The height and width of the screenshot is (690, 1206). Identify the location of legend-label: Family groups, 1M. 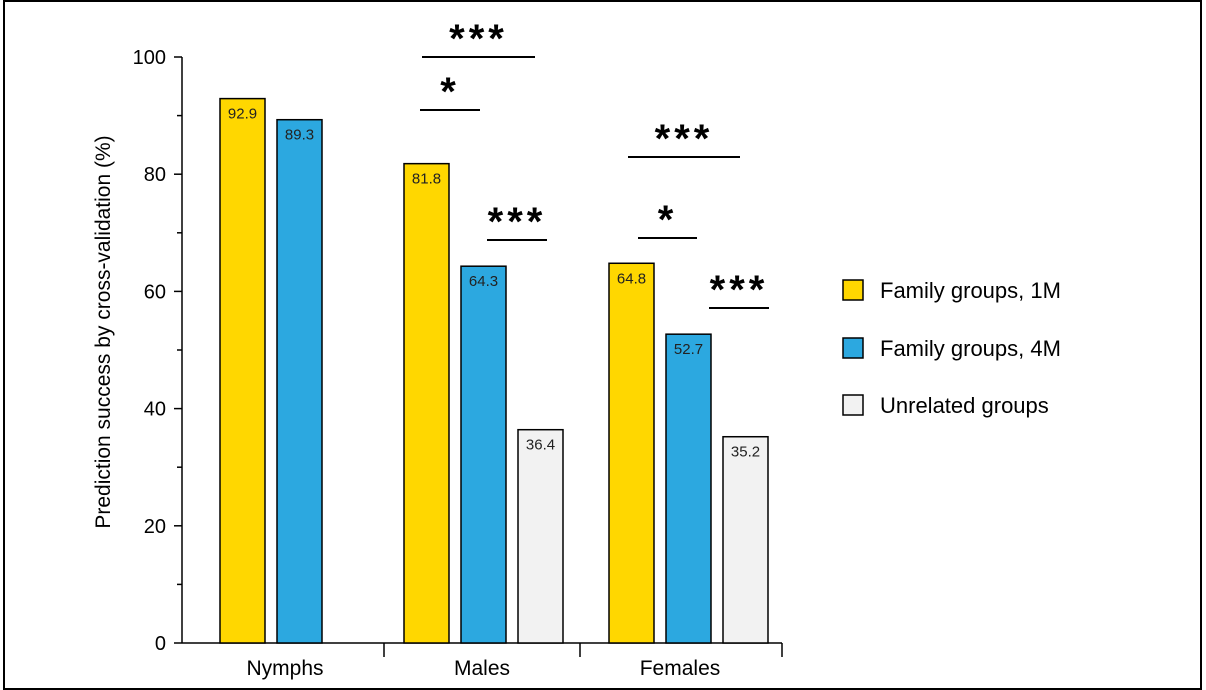
(970, 290).